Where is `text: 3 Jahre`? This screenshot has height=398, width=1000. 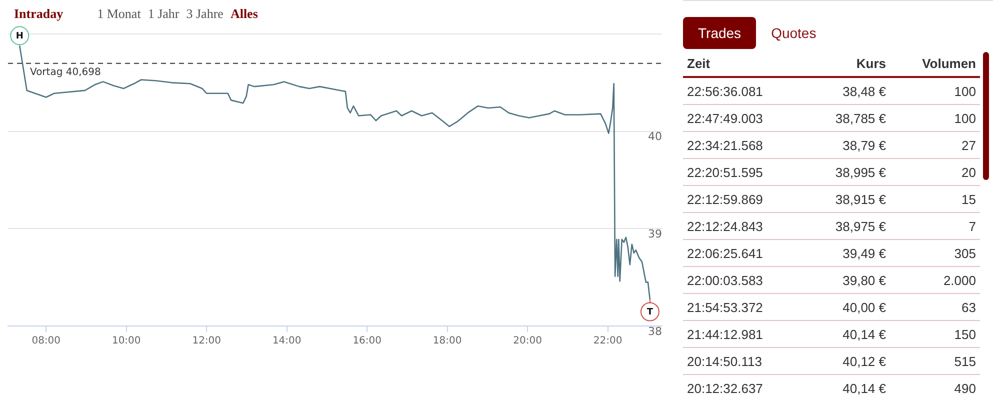 text: 3 Jahre is located at coordinates (205, 13).